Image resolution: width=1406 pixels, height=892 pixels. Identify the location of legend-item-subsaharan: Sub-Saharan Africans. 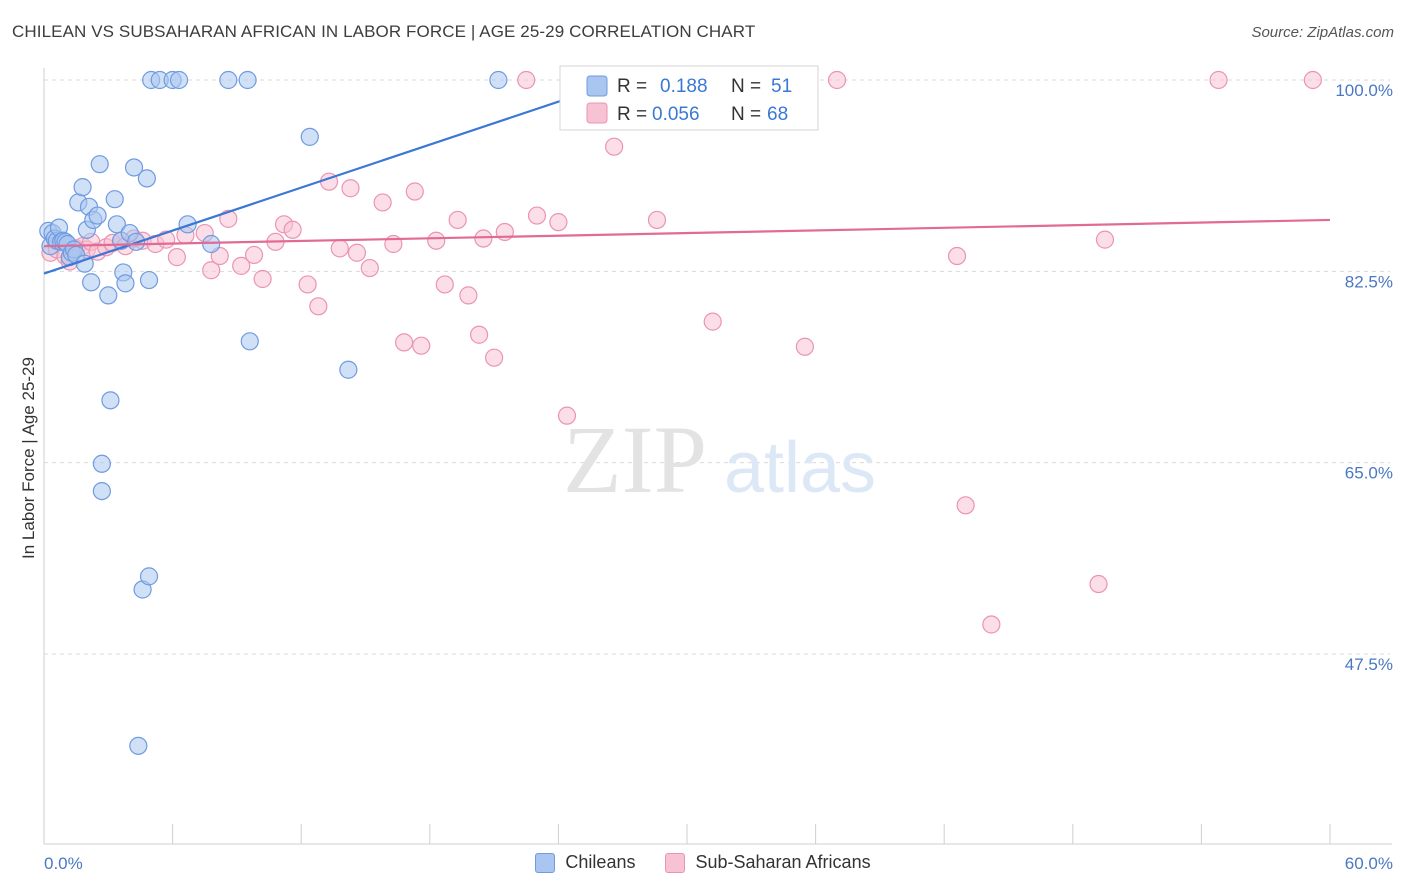
(768, 862).